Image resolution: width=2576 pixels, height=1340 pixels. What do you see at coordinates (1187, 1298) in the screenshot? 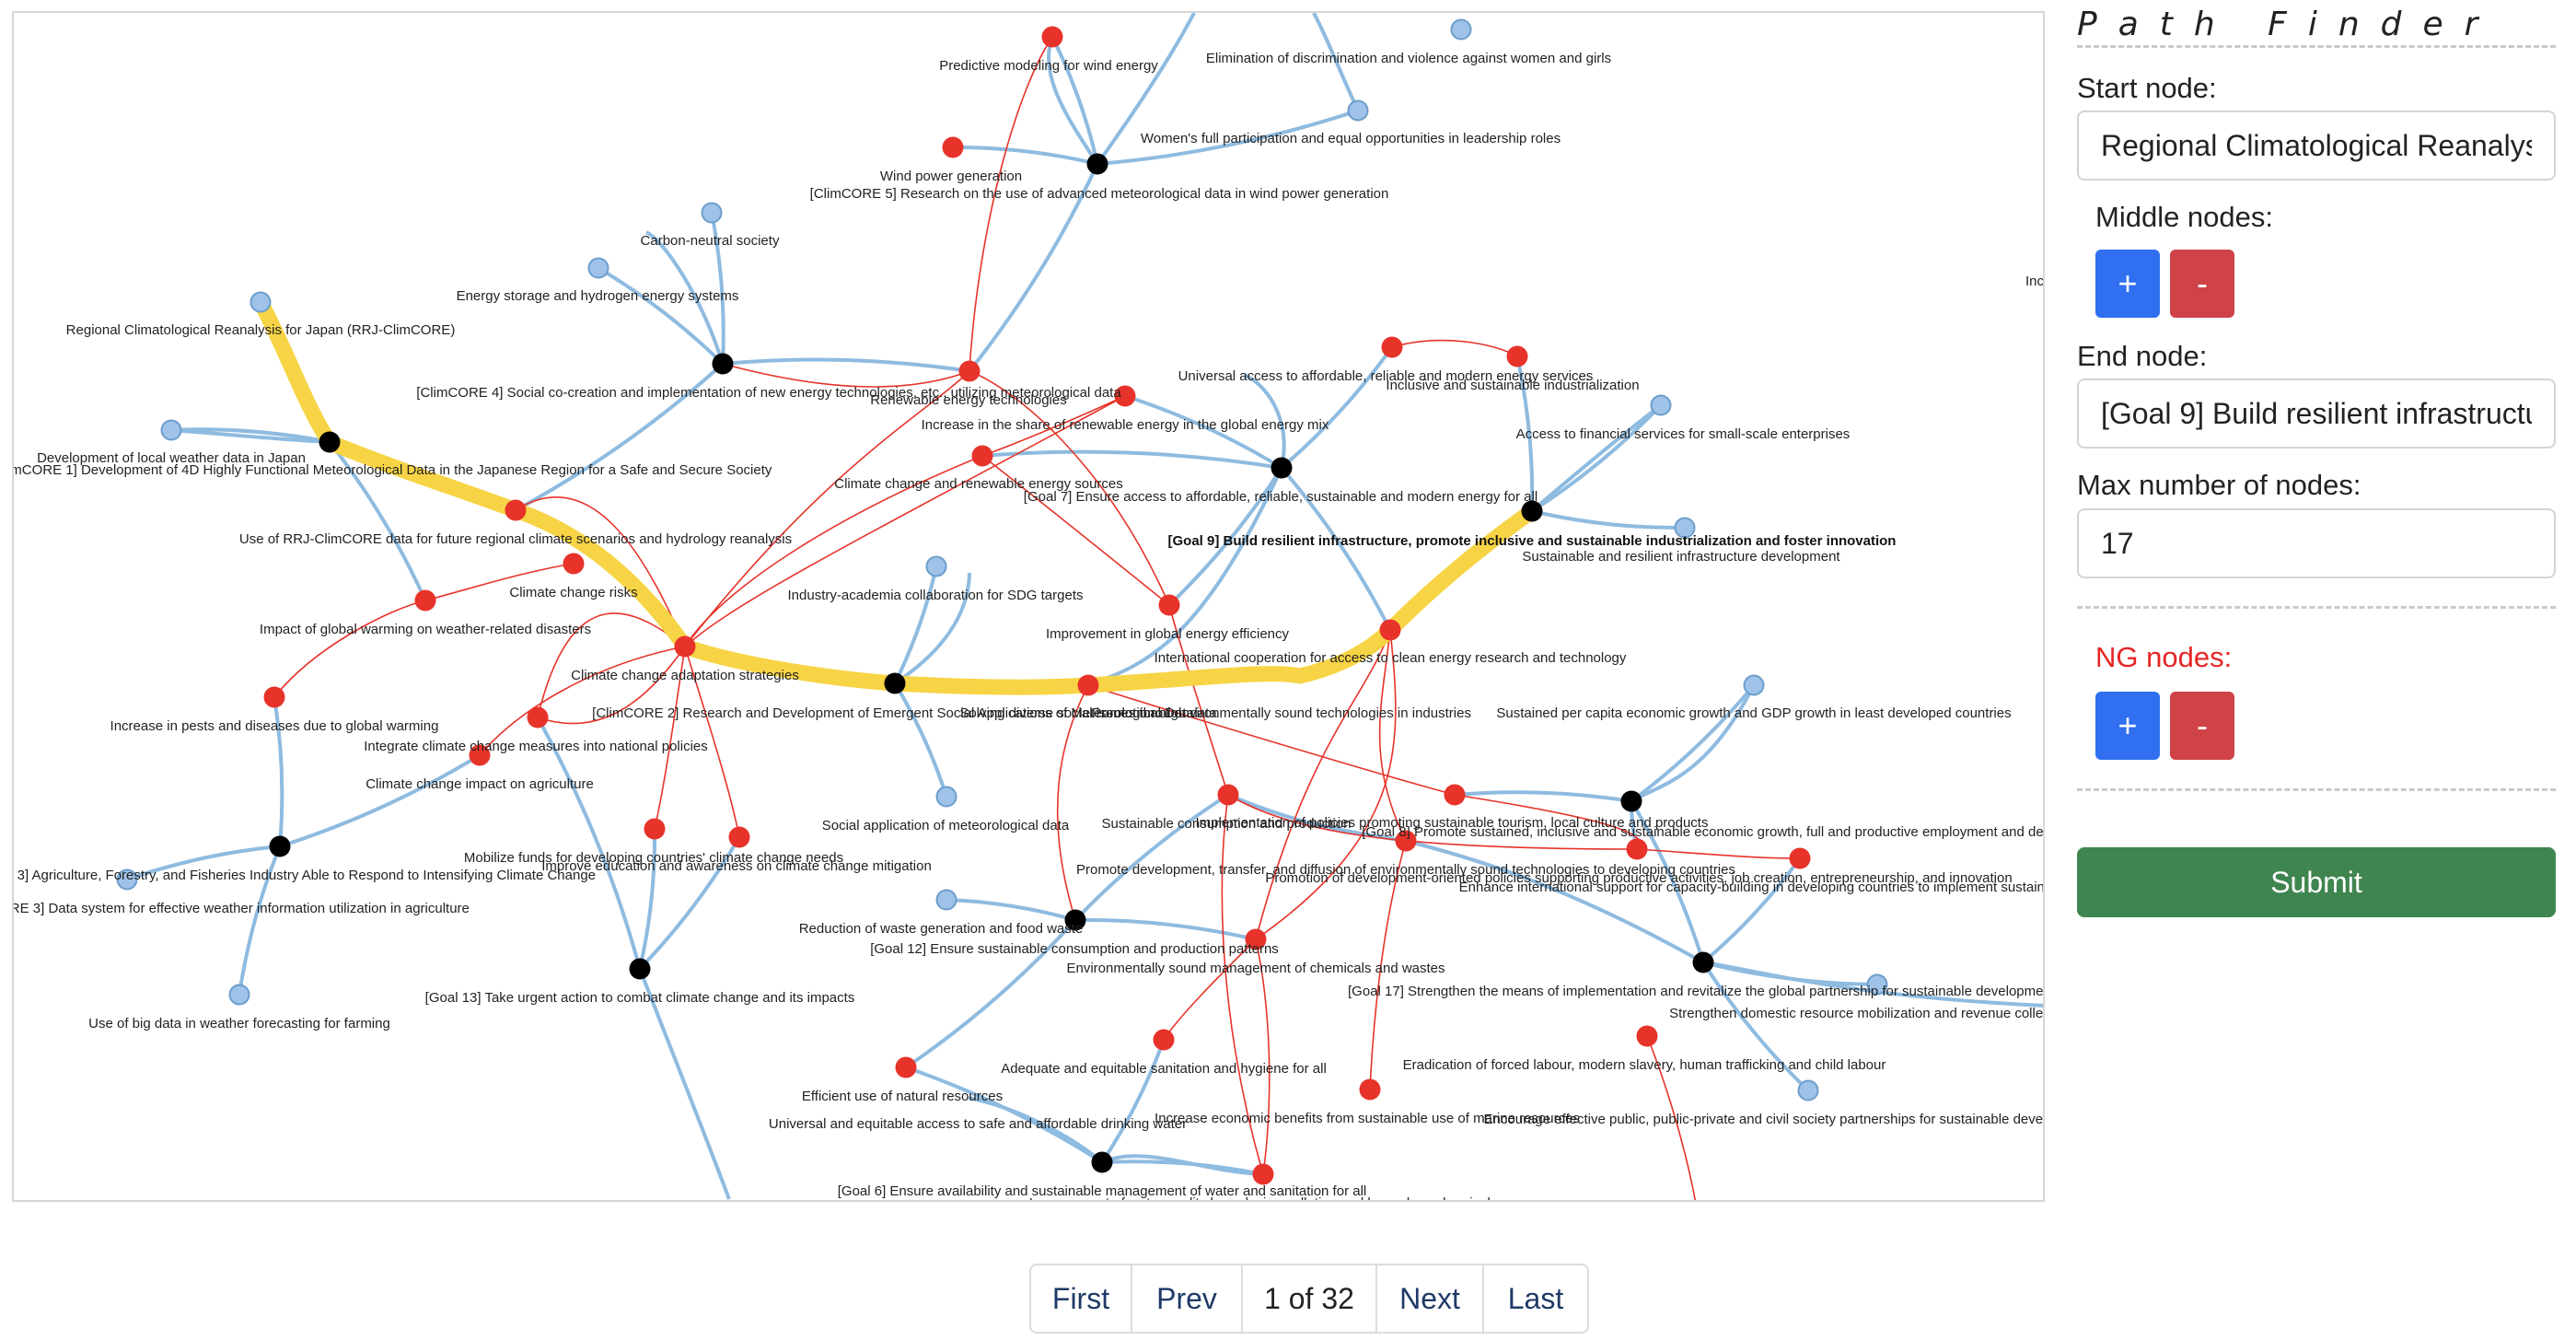
I see `prev-page-button: Prev` at bounding box center [1187, 1298].